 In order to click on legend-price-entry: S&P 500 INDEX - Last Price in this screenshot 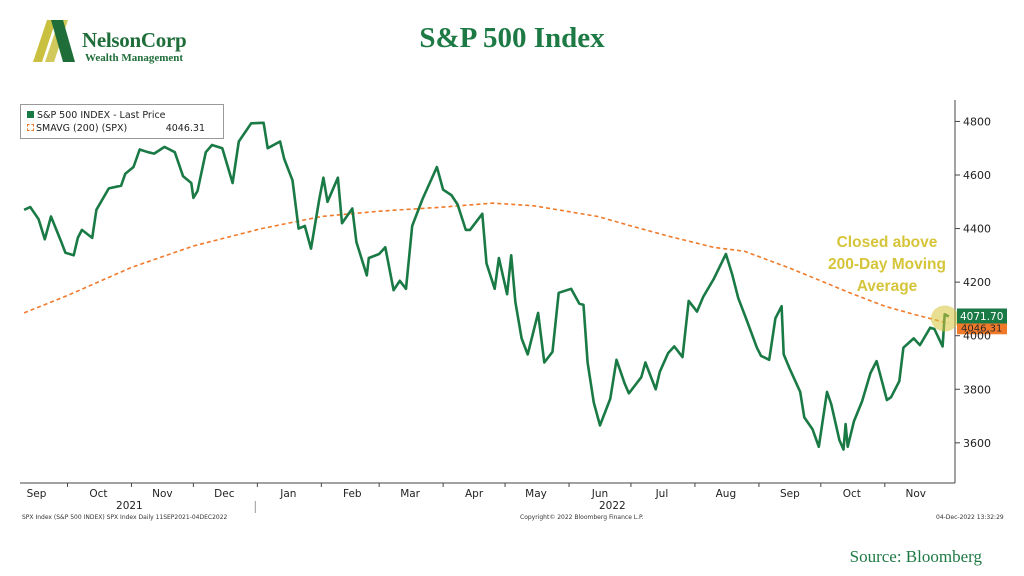, I will do `click(96, 115)`.